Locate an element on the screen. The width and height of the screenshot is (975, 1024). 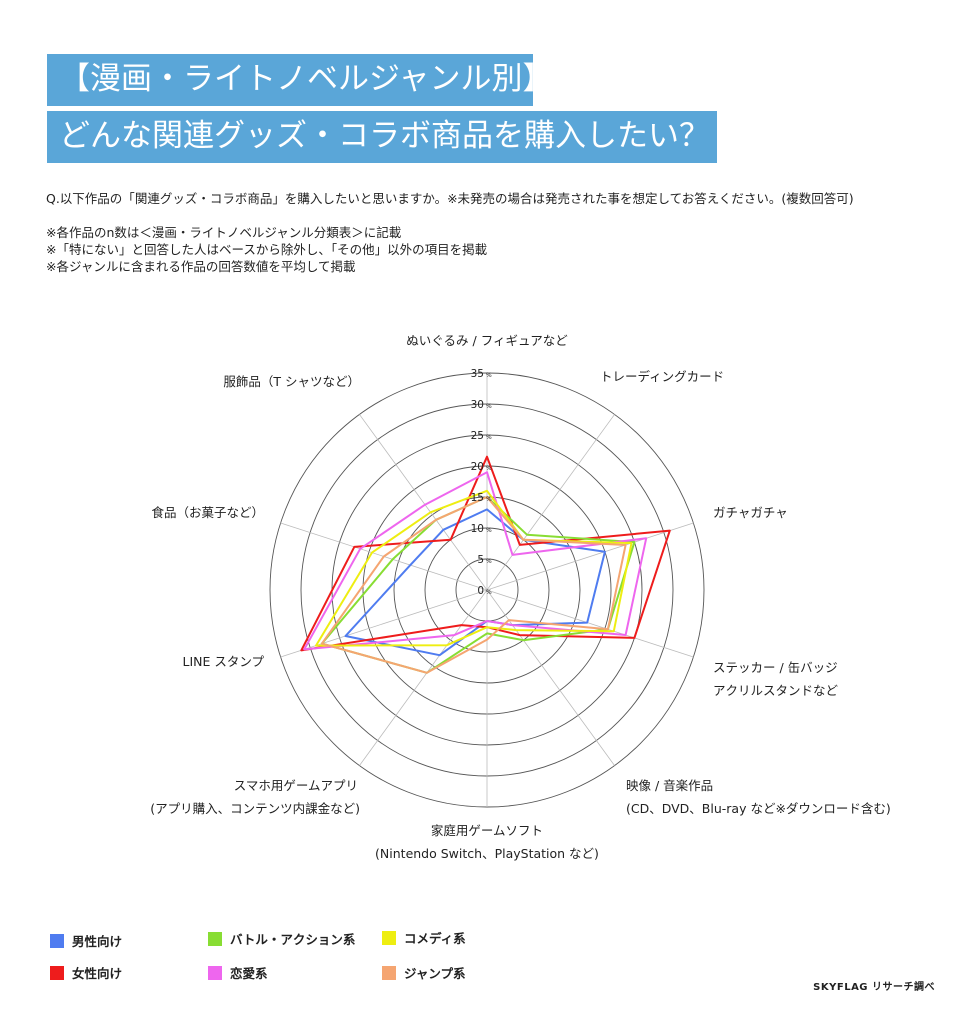
legend-label: 女性向け is located at coordinates (97, 973).